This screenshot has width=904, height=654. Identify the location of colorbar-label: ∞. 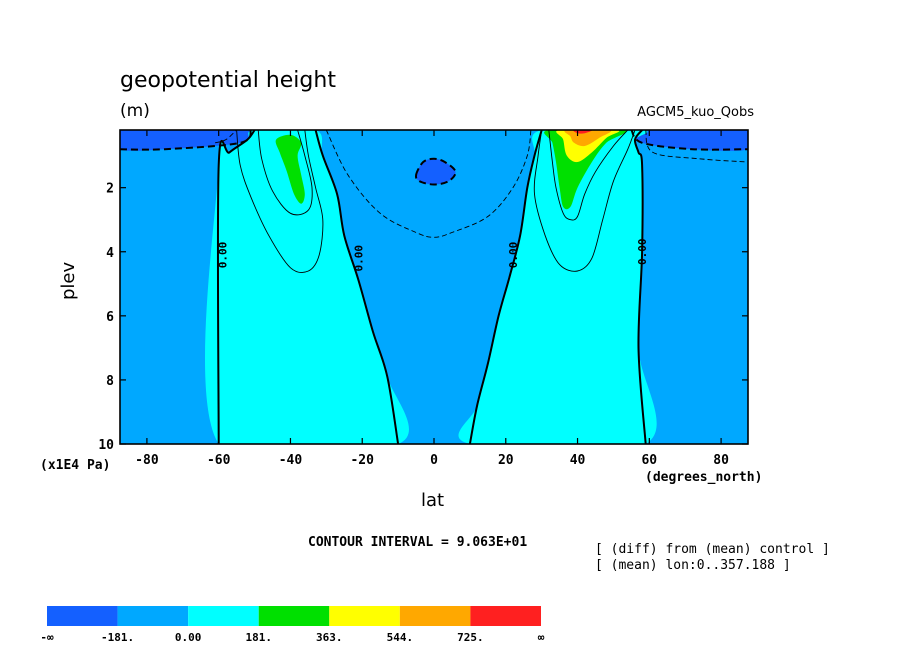
(541, 637).